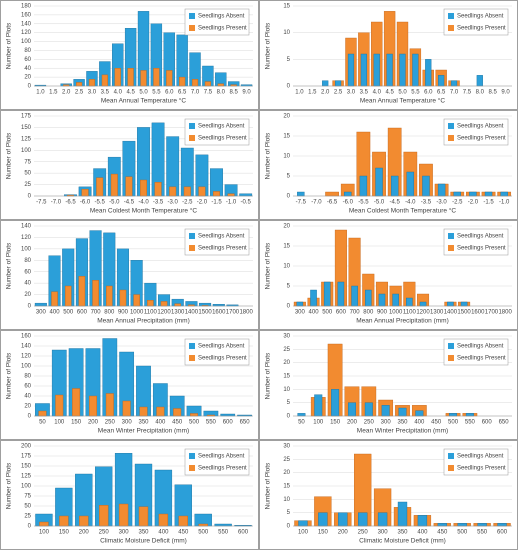  What do you see at coordinates (195, 93) in the screenshot?
I see `x-tick-label: 7.0` at bounding box center [195, 93].